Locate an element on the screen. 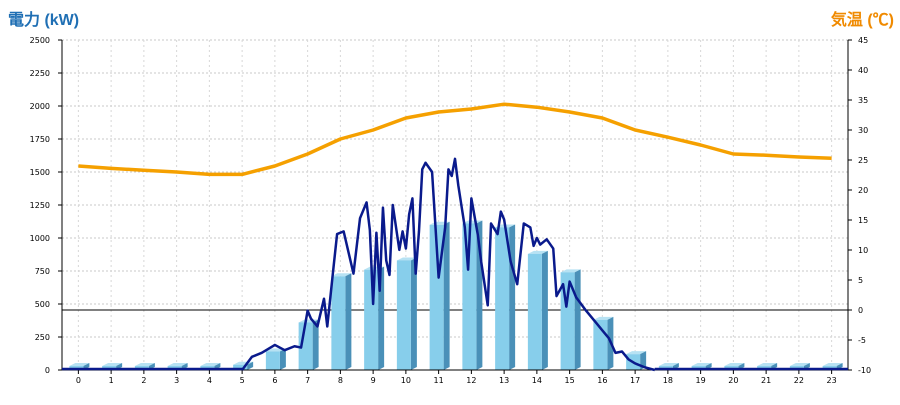 The width and height of the screenshot is (900, 405). y-right-tick-label: 40 is located at coordinates (863, 70).